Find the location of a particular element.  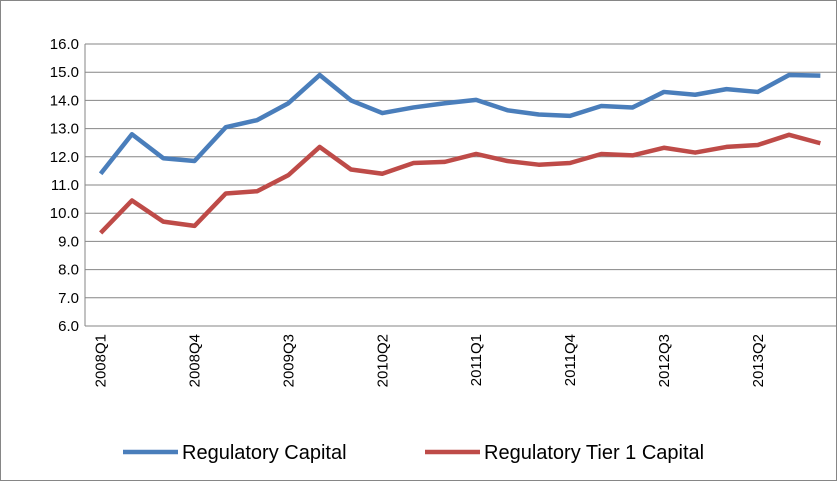

x-tick-label: 2011Q4 is located at coordinates (570, 360).